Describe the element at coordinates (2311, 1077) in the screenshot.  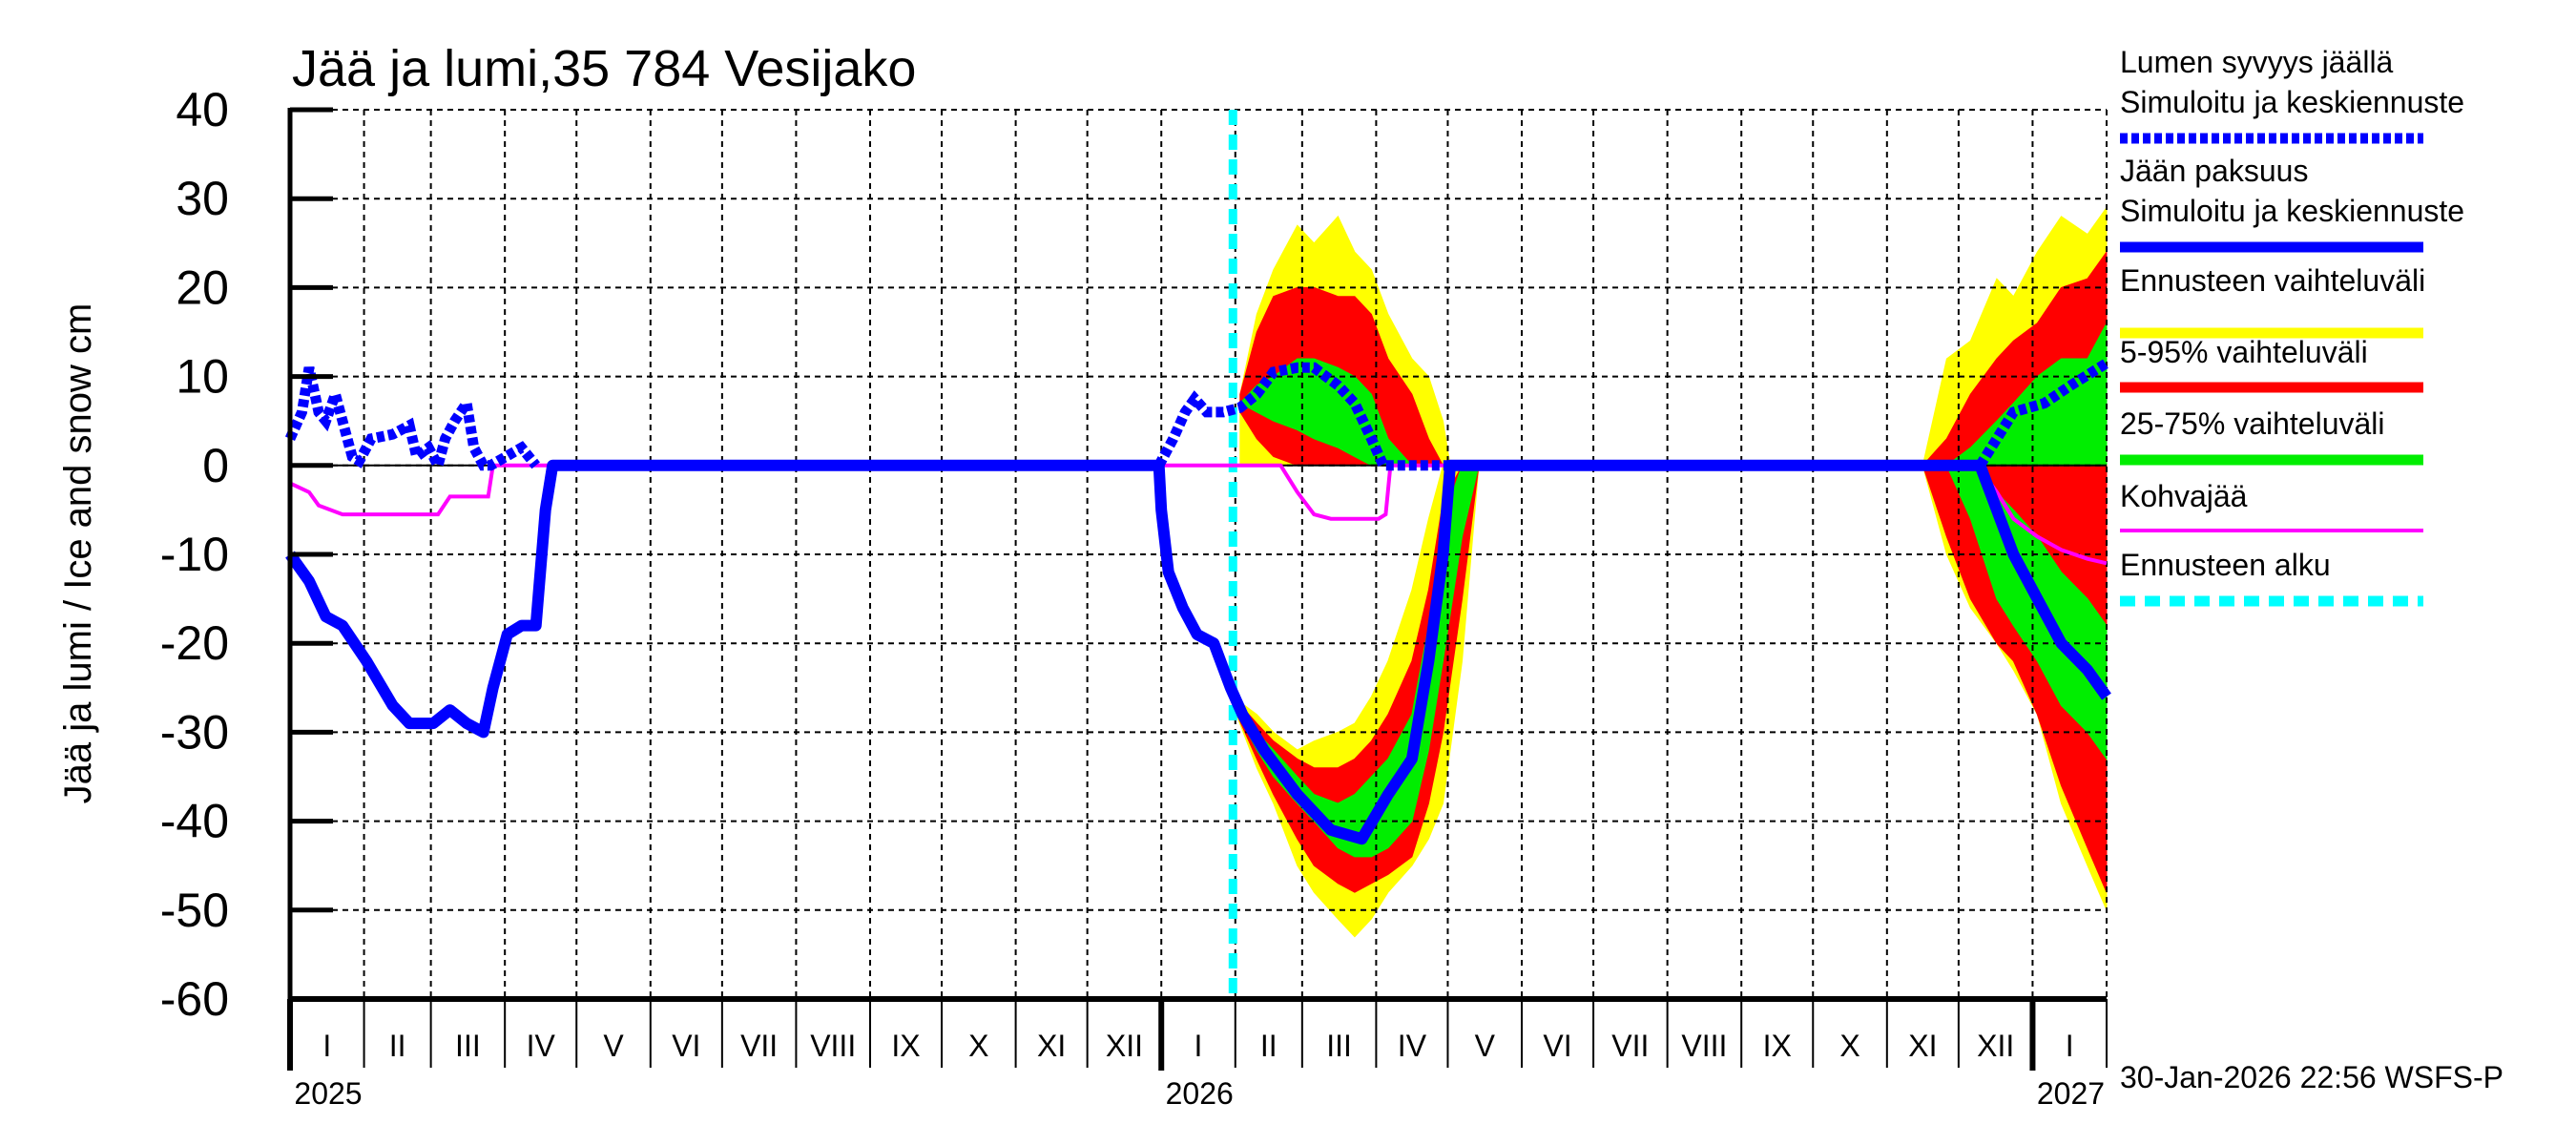
I see `timestamp: 30-Jan-2026 22:56 WSFS-P` at that location.